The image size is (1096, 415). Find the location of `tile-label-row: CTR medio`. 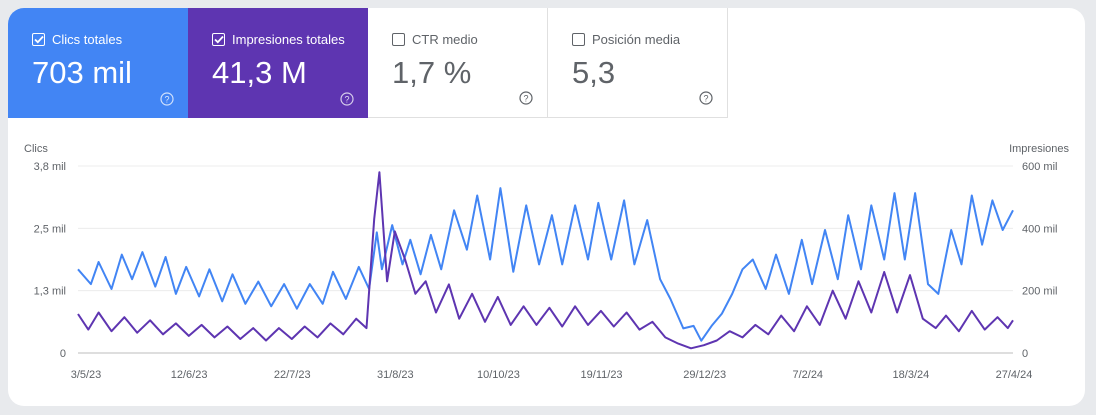

tile-label-row: CTR medio is located at coordinates (435, 39).